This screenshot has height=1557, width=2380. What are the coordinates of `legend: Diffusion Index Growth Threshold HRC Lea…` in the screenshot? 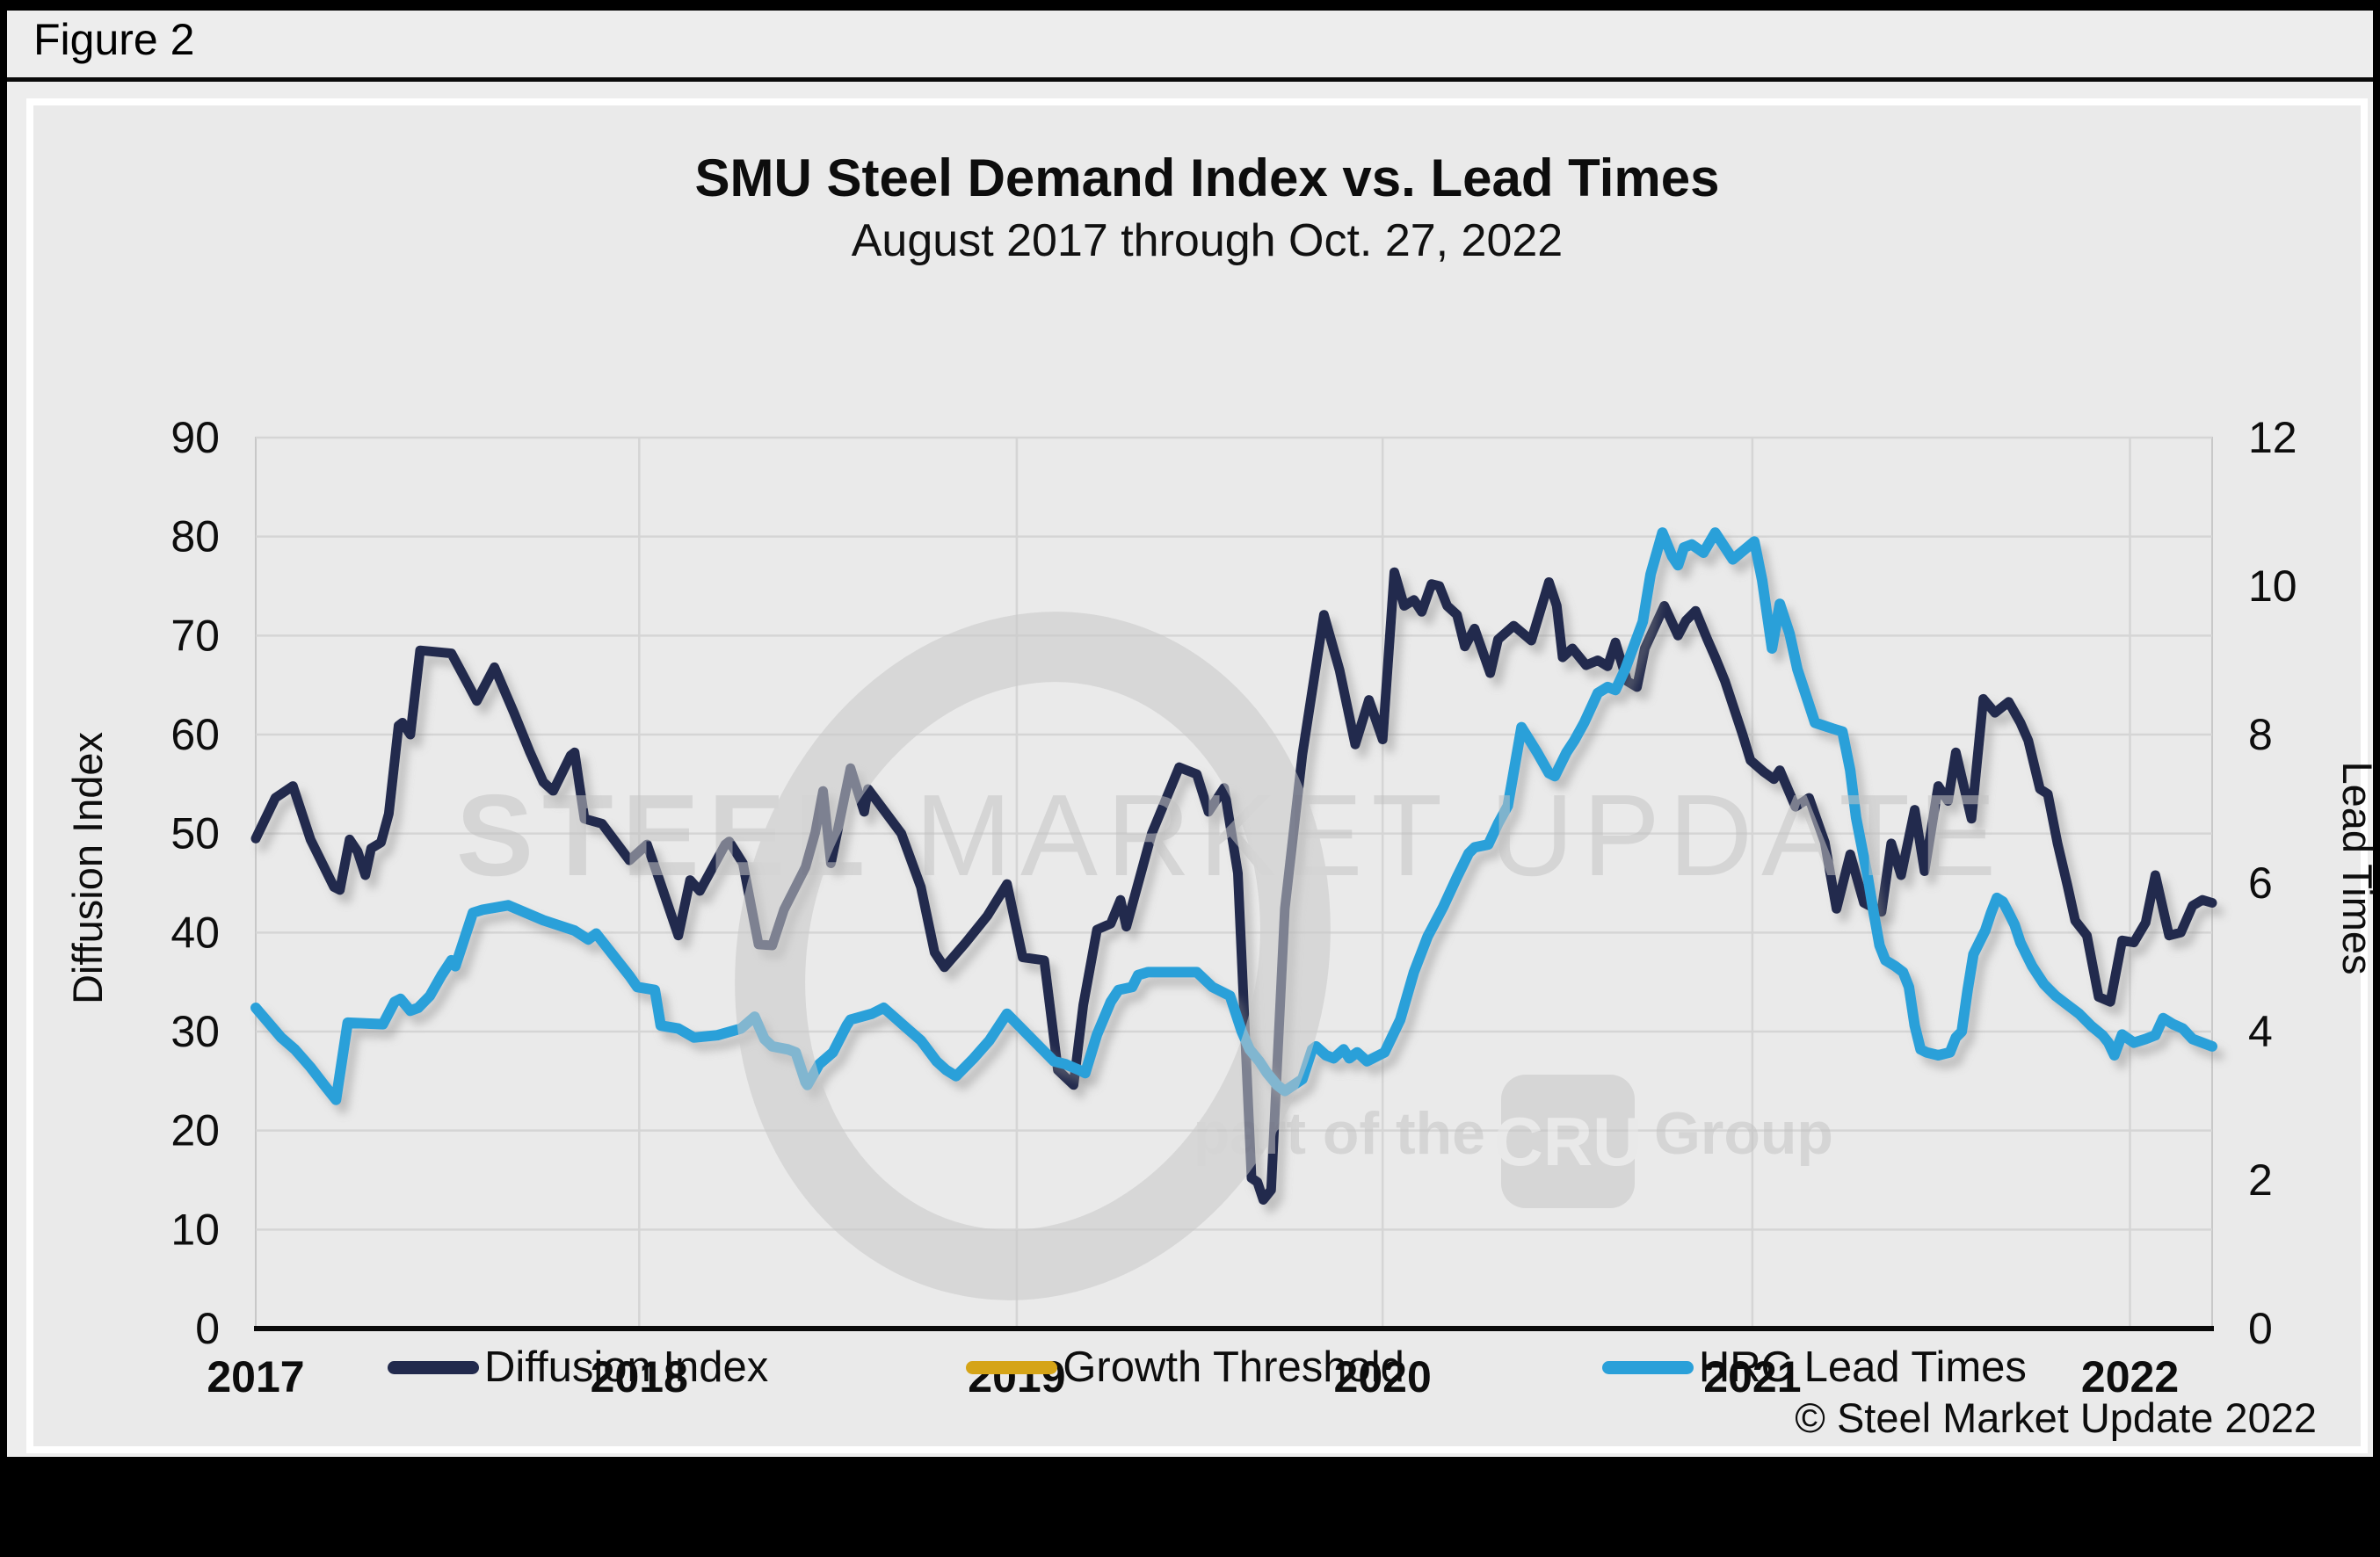 It's located at (1207, 1367).